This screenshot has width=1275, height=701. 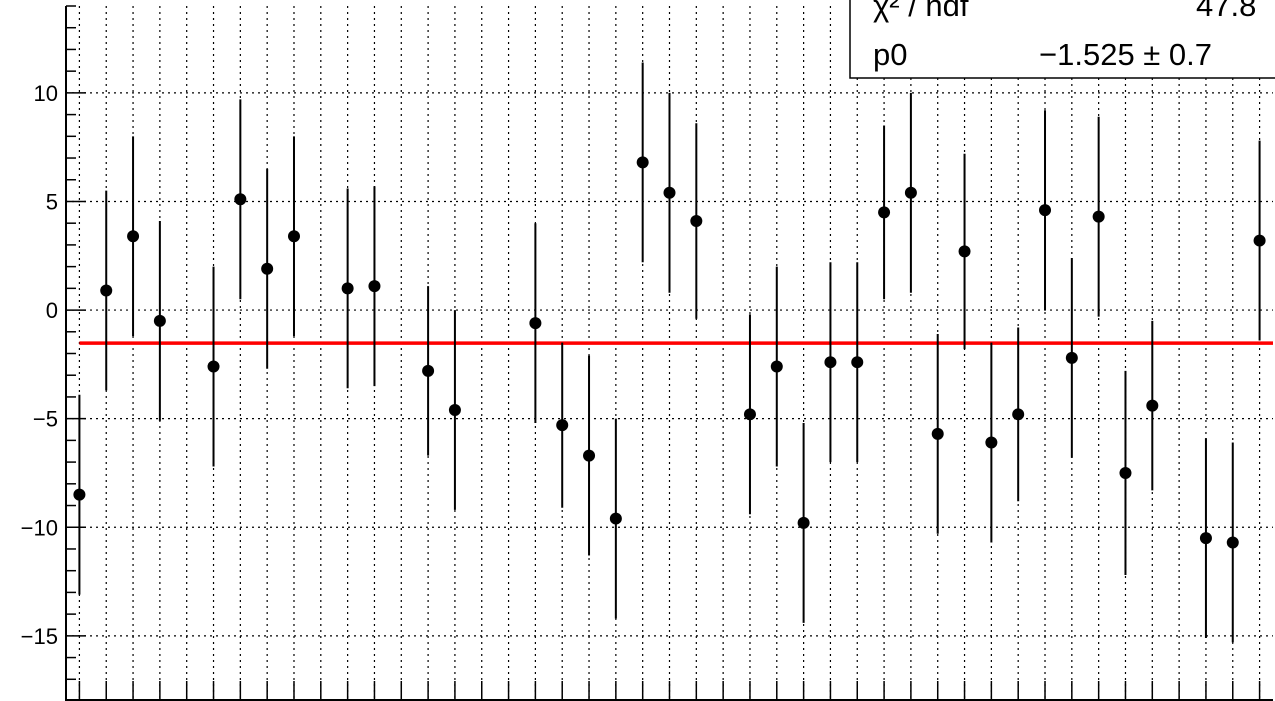 I want to click on stats-box: χ² / ndf 47.8 p0 −1.525 ± 0.7, so click(x=1062, y=39).